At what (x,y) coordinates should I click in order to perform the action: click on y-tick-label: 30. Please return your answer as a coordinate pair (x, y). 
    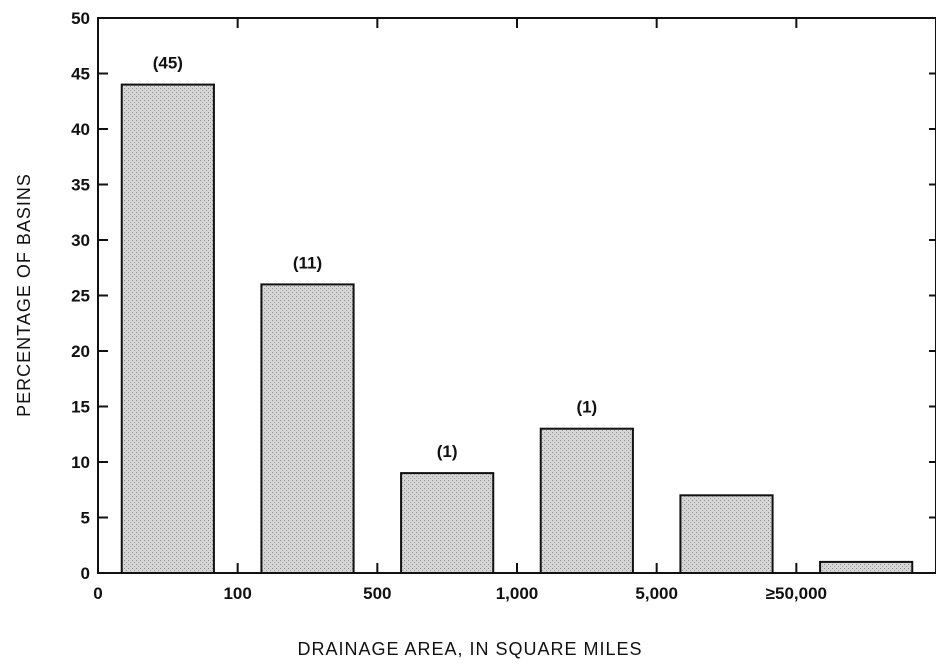
    Looking at the image, I should click on (80, 240).